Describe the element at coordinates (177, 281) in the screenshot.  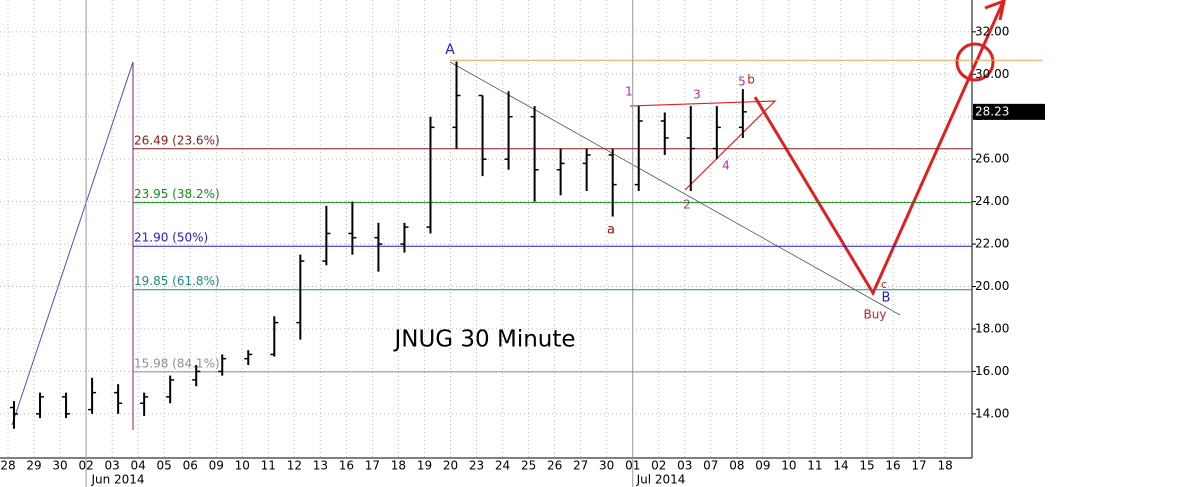
I see `fib-label: 19.85 (61.8%)` at that location.